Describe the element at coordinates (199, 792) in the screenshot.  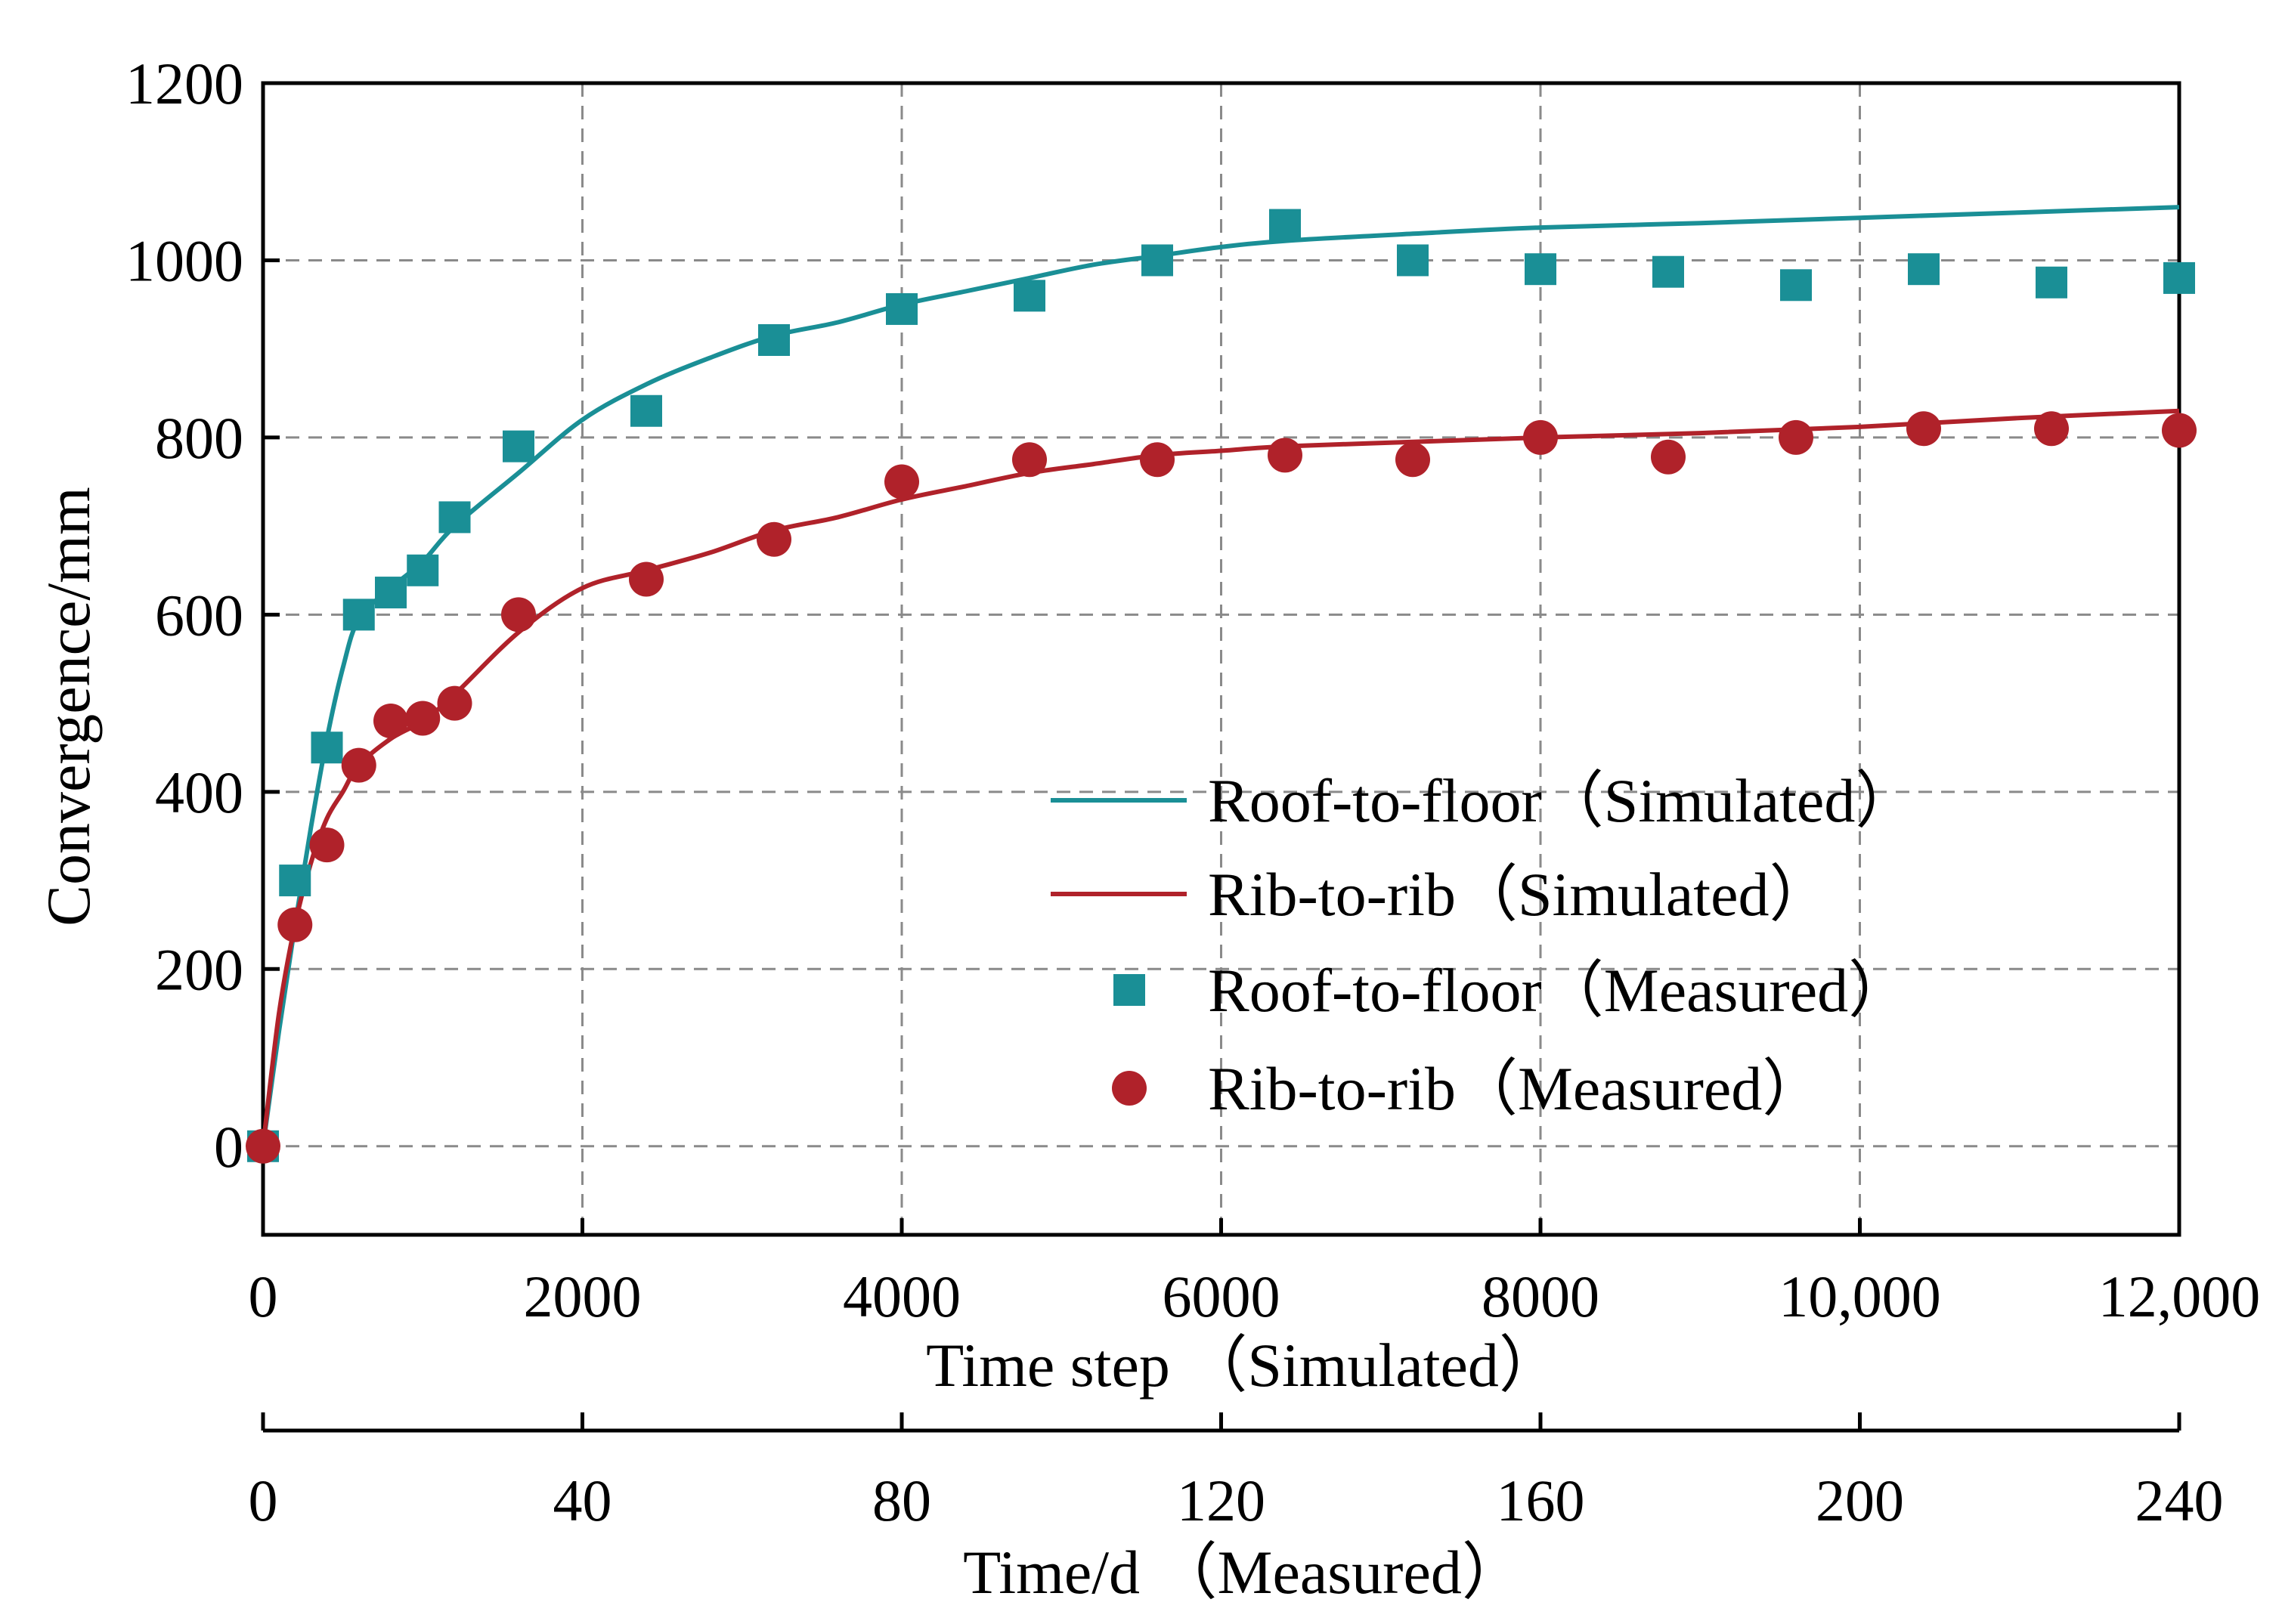
I see `y-tick-label: 400` at that location.